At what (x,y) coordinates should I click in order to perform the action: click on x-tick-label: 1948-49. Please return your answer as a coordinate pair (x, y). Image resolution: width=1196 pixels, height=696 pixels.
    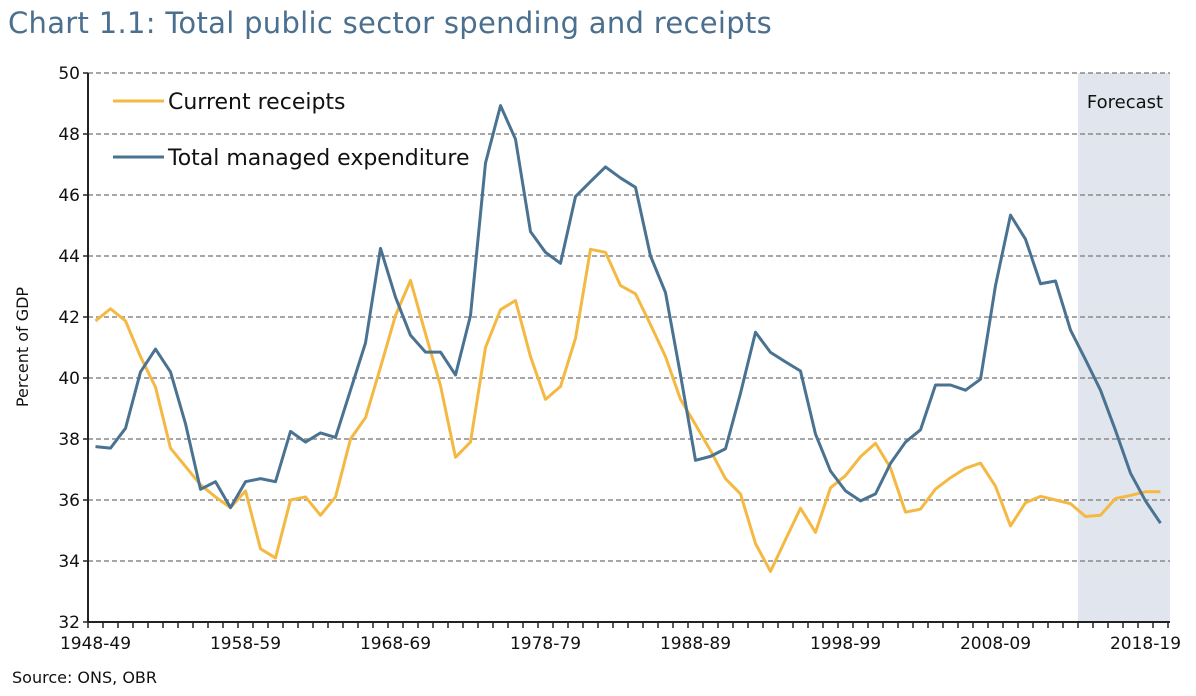
    Looking at the image, I should click on (95, 644).